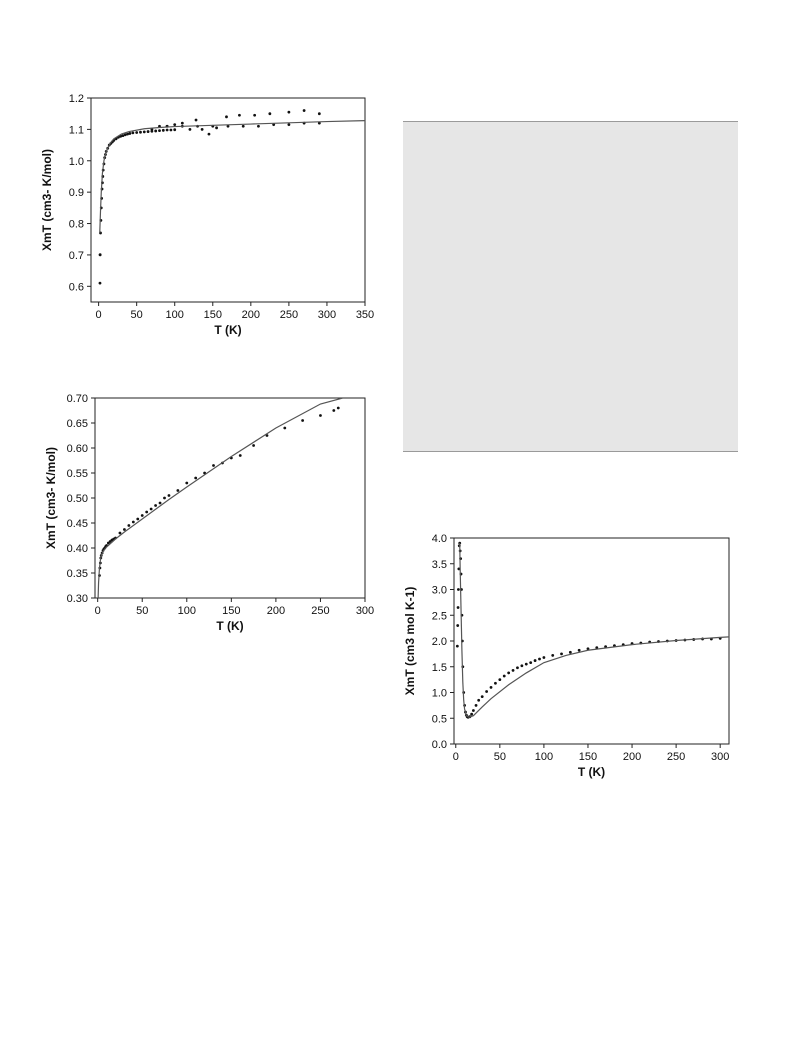  I want to click on y-tick-label: 3.5, so click(439, 565).